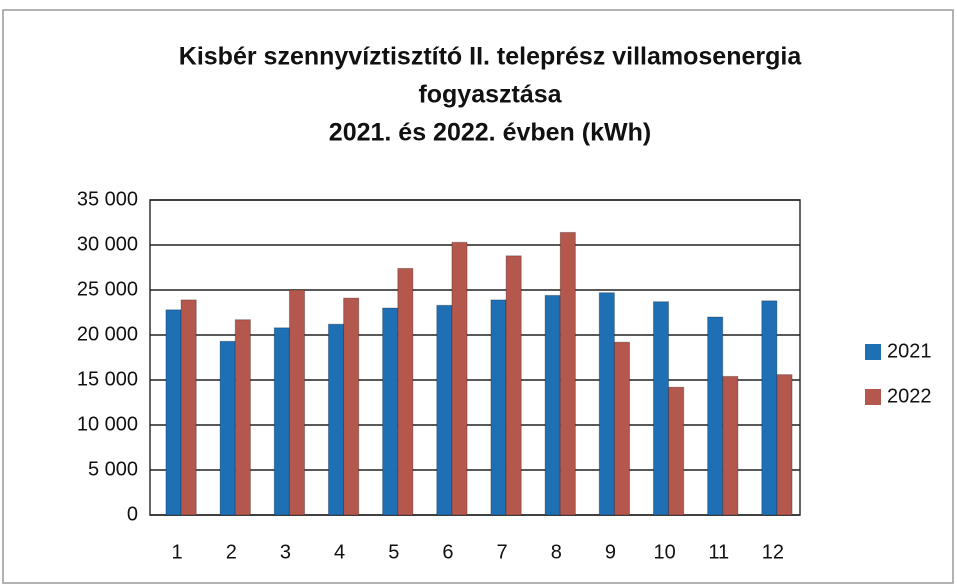  I want to click on legend-label: 2021, so click(909, 351).